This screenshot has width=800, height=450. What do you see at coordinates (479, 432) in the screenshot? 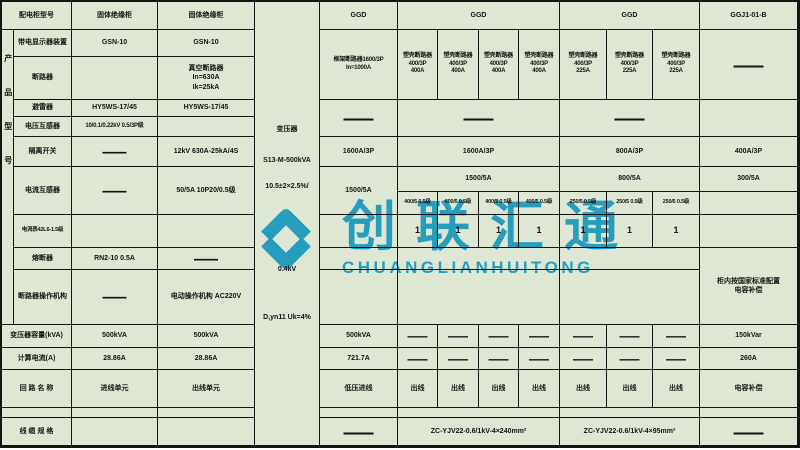
I see `cell-out400-cable: ZC-YJV22-0.6/1kV-4×240mm²` at bounding box center [479, 432].